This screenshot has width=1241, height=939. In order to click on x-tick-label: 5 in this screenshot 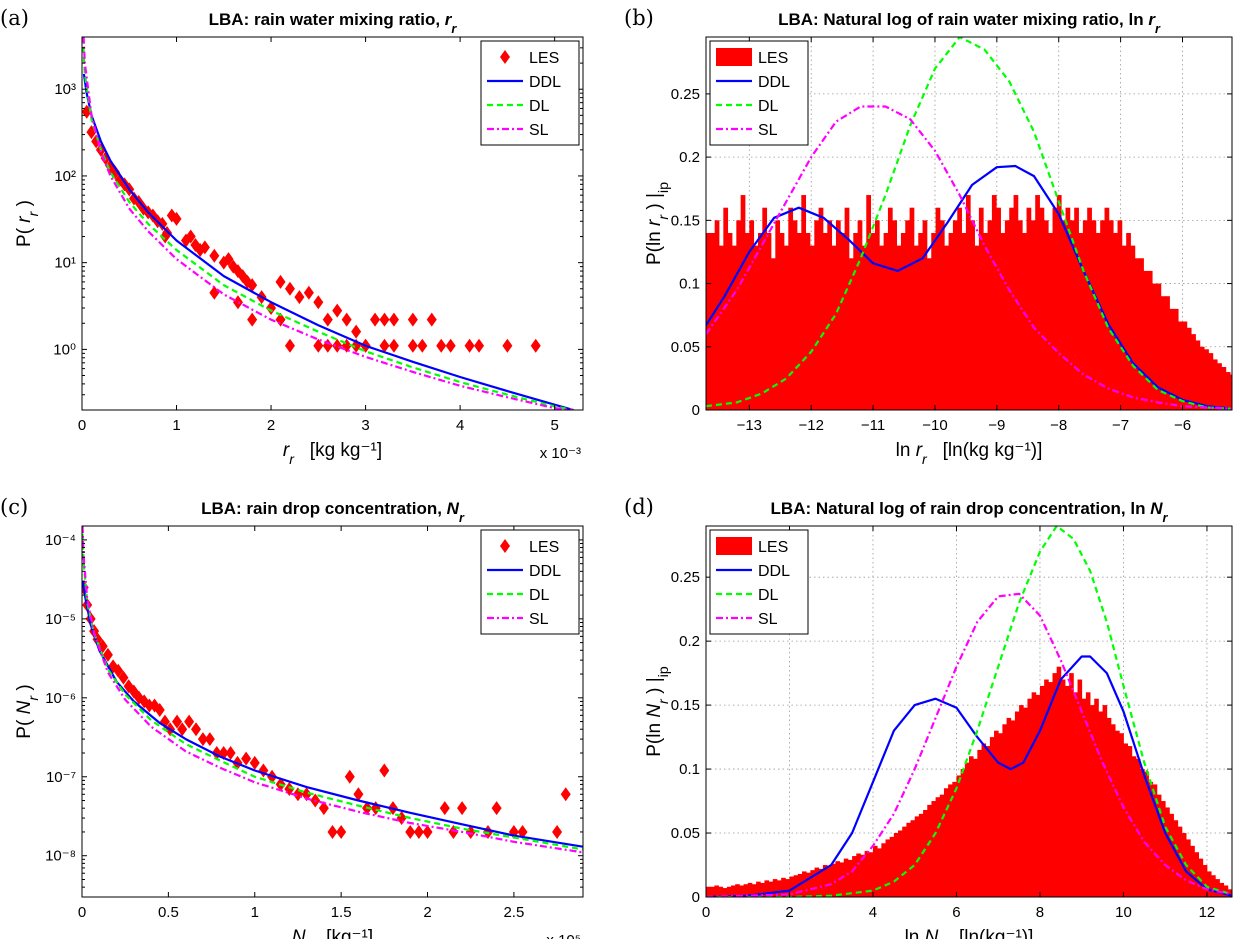, I will do `click(554, 425)`.